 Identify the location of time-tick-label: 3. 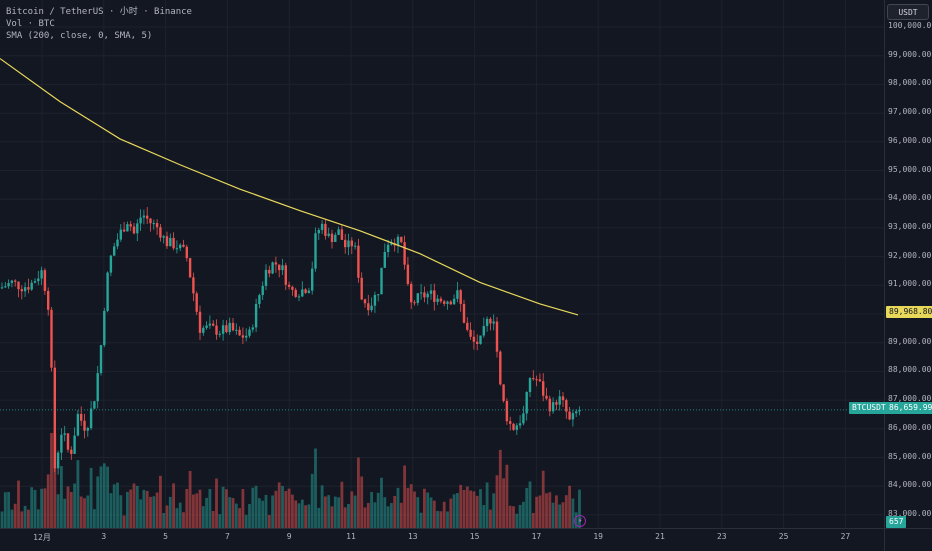
(104, 536).